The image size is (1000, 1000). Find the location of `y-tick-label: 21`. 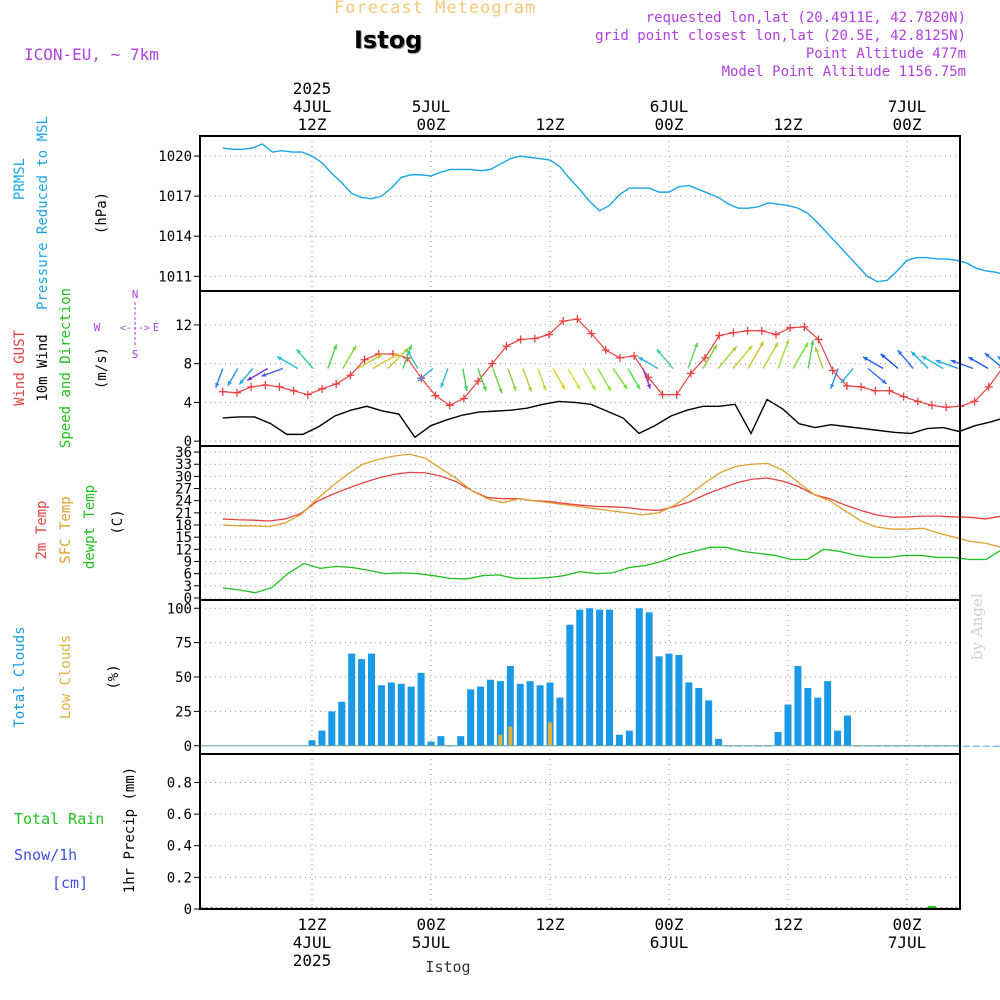

y-tick-label: 21 is located at coordinates (183, 514).